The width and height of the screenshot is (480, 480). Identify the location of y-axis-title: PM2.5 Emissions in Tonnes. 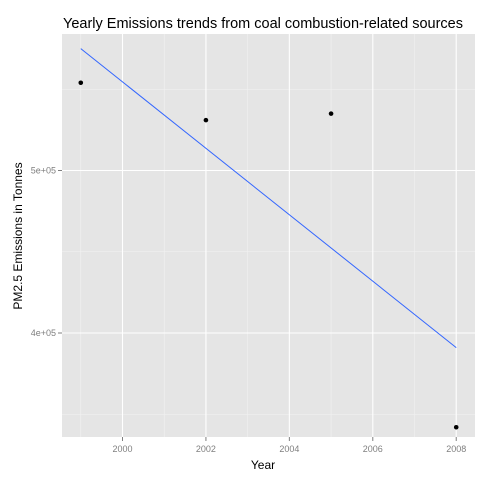
(18, 235).